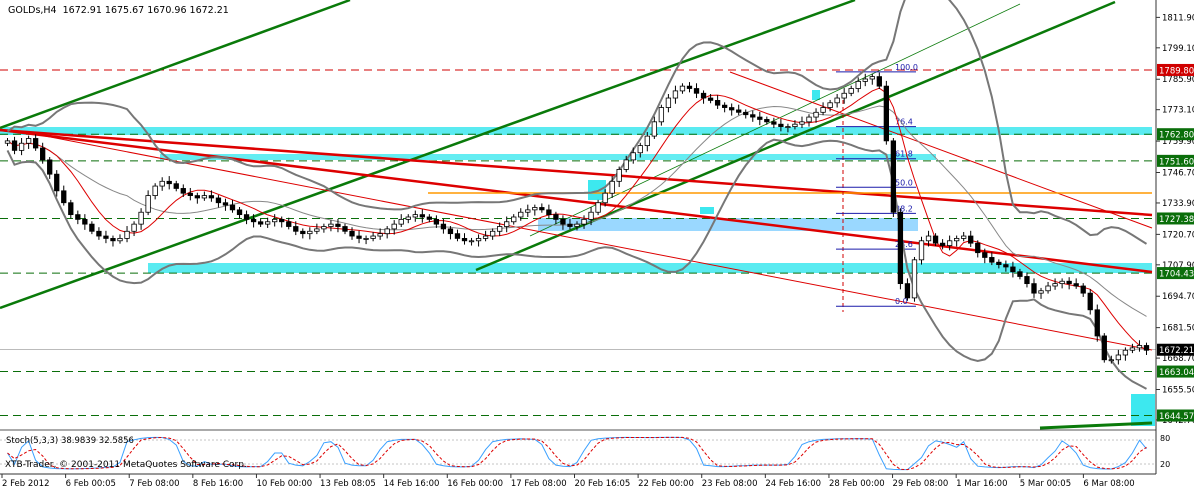 Image resolution: width=1194 pixels, height=494 pixels. I want to click on level-label-text: 1789.80, so click(1176, 71).